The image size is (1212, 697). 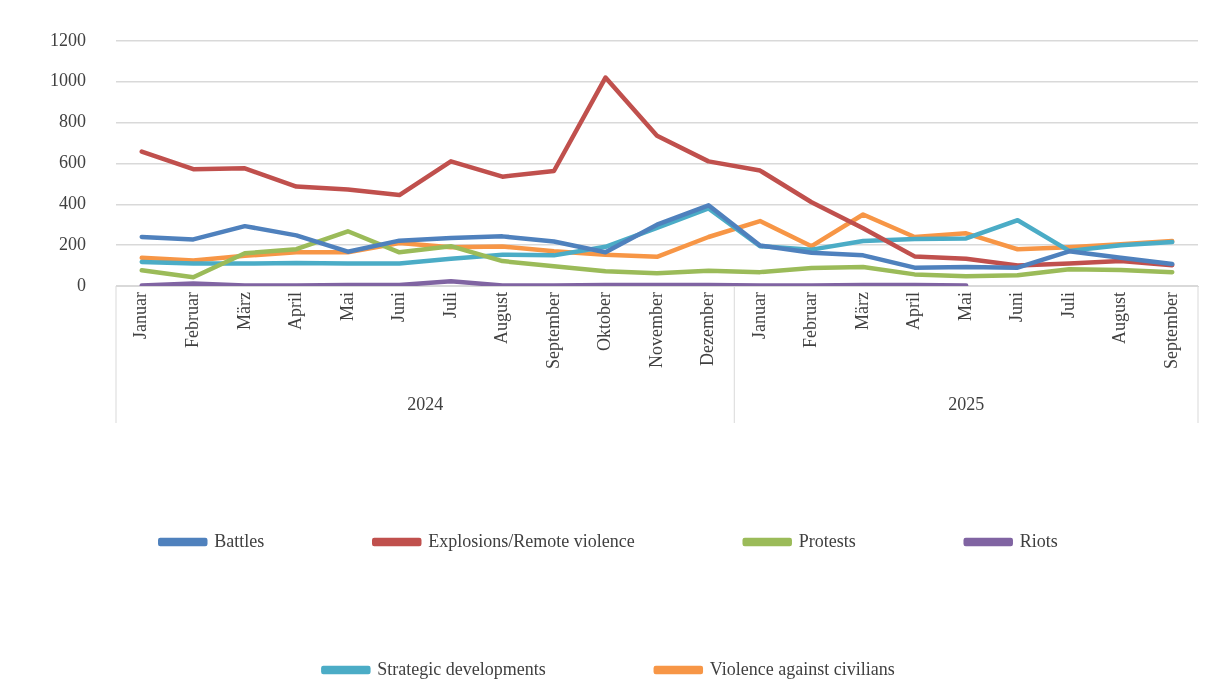 What do you see at coordinates (72, 121) in the screenshot?
I see `y-tick-label: 800` at bounding box center [72, 121].